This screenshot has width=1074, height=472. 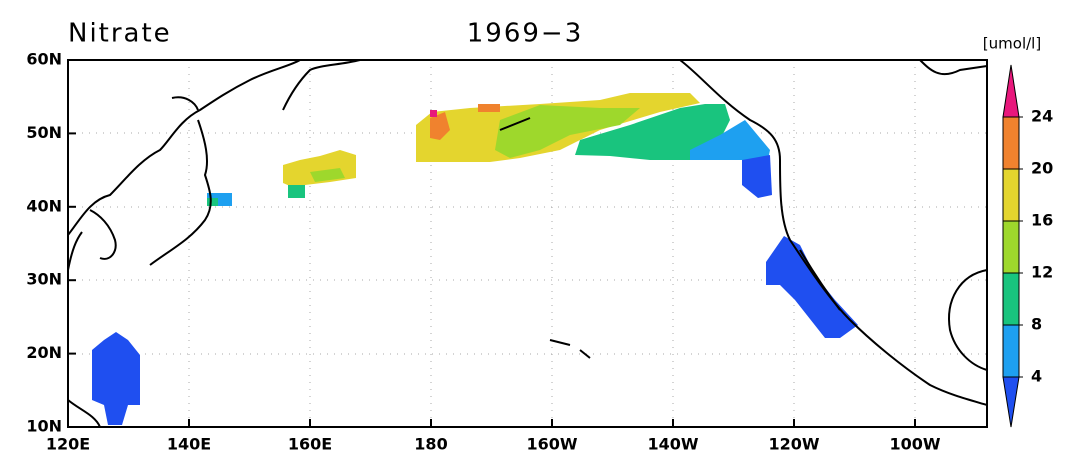 I want to click on colorbar-label: 8, so click(x=1036, y=324).